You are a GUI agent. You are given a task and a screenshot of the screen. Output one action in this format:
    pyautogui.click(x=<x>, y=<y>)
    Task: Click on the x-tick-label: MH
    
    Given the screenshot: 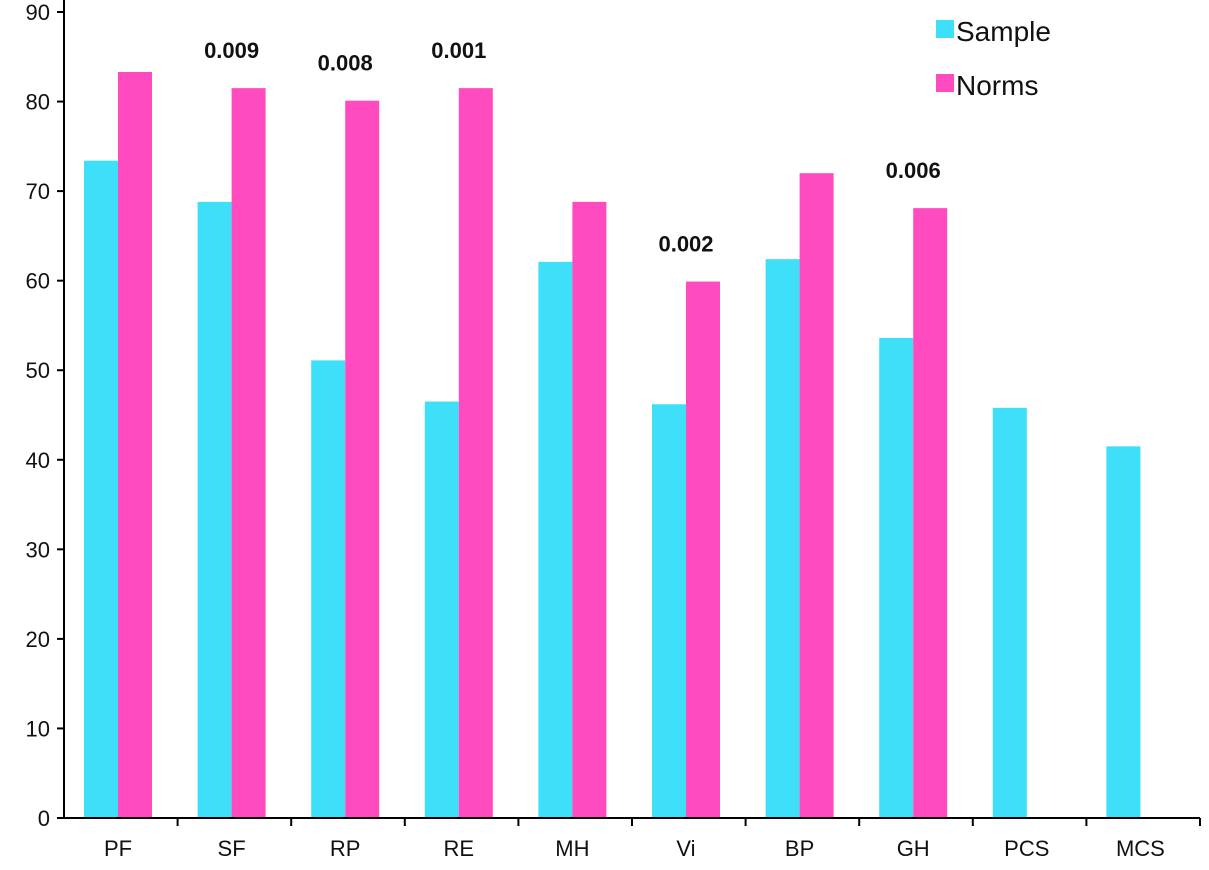 What is the action you would take?
    pyautogui.click(x=572, y=848)
    